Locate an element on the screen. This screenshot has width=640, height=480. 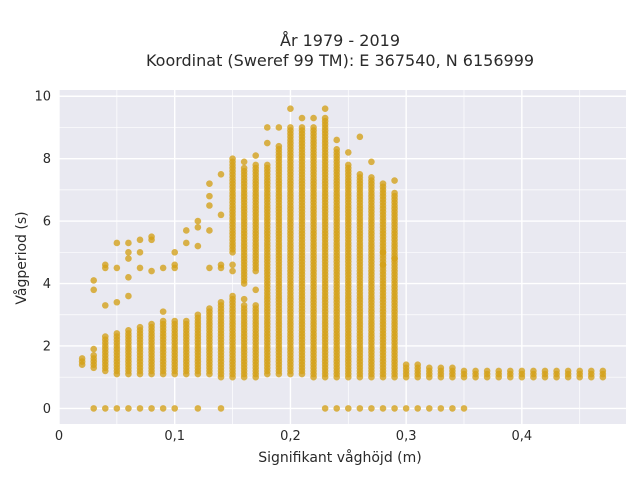
x-tick-label: 0,3 is located at coordinates (406, 436).